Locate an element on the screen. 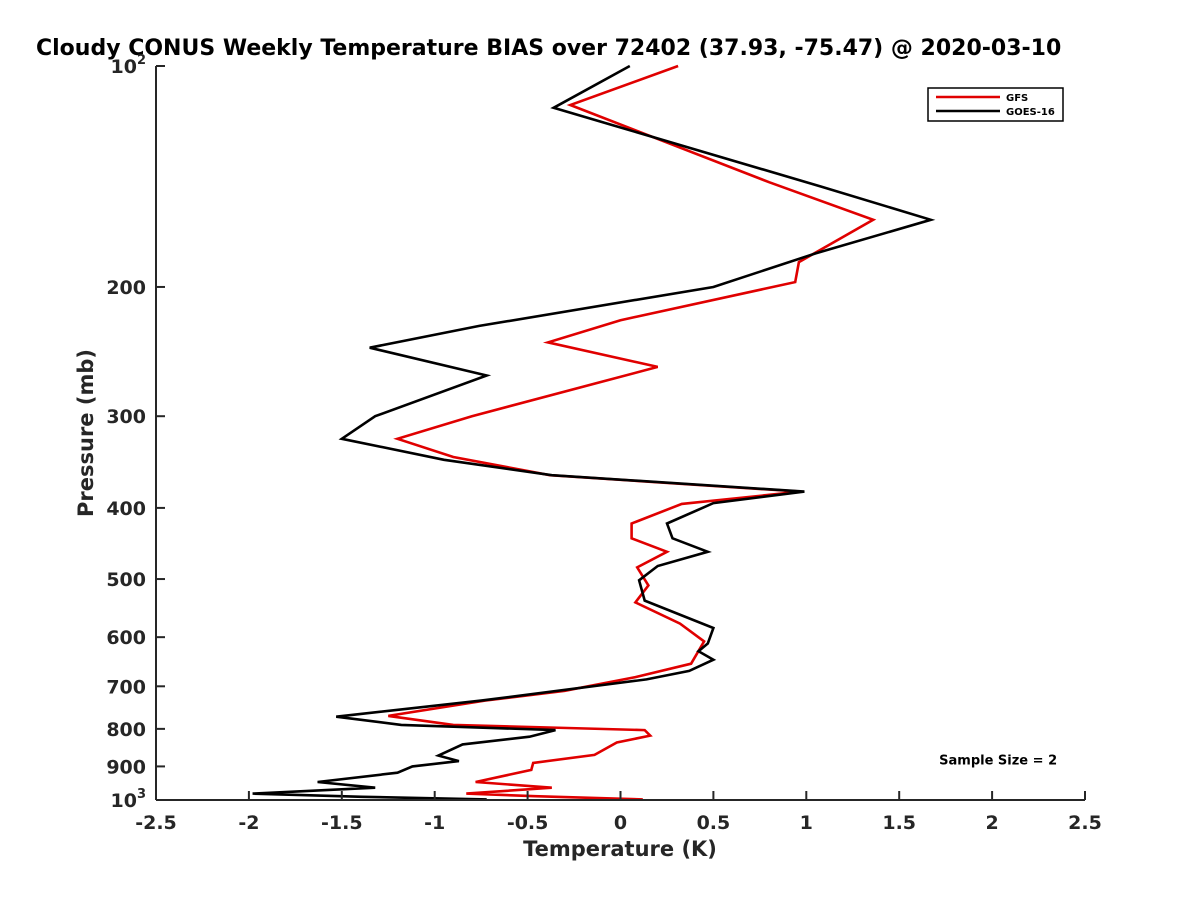 The height and width of the screenshot is (900, 1200). y-tick-label: 10² is located at coordinates (129, 65).